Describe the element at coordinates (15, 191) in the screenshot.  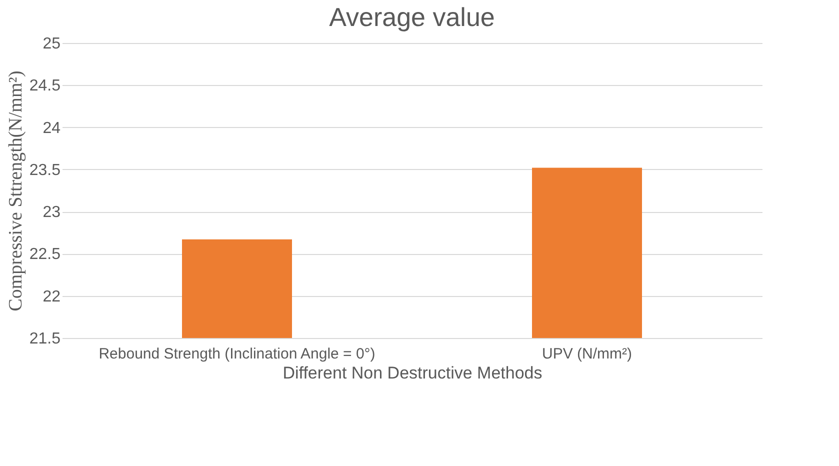
I see `y-axis-title: Compressive Sttrength(N/mm²)` at that location.